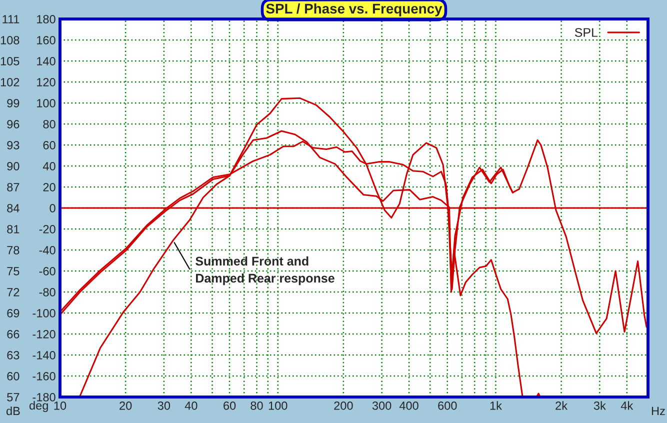 The image size is (667, 423). What do you see at coordinates (13, 166) in the screenshot?
I see `y-tick-label: 90` at bounding box center [13, 166].